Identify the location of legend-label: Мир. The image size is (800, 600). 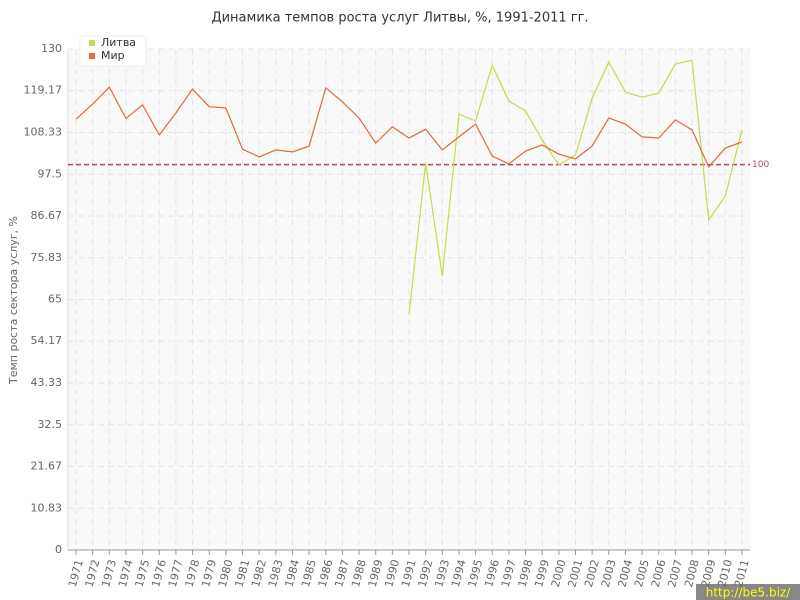
(113, 55).